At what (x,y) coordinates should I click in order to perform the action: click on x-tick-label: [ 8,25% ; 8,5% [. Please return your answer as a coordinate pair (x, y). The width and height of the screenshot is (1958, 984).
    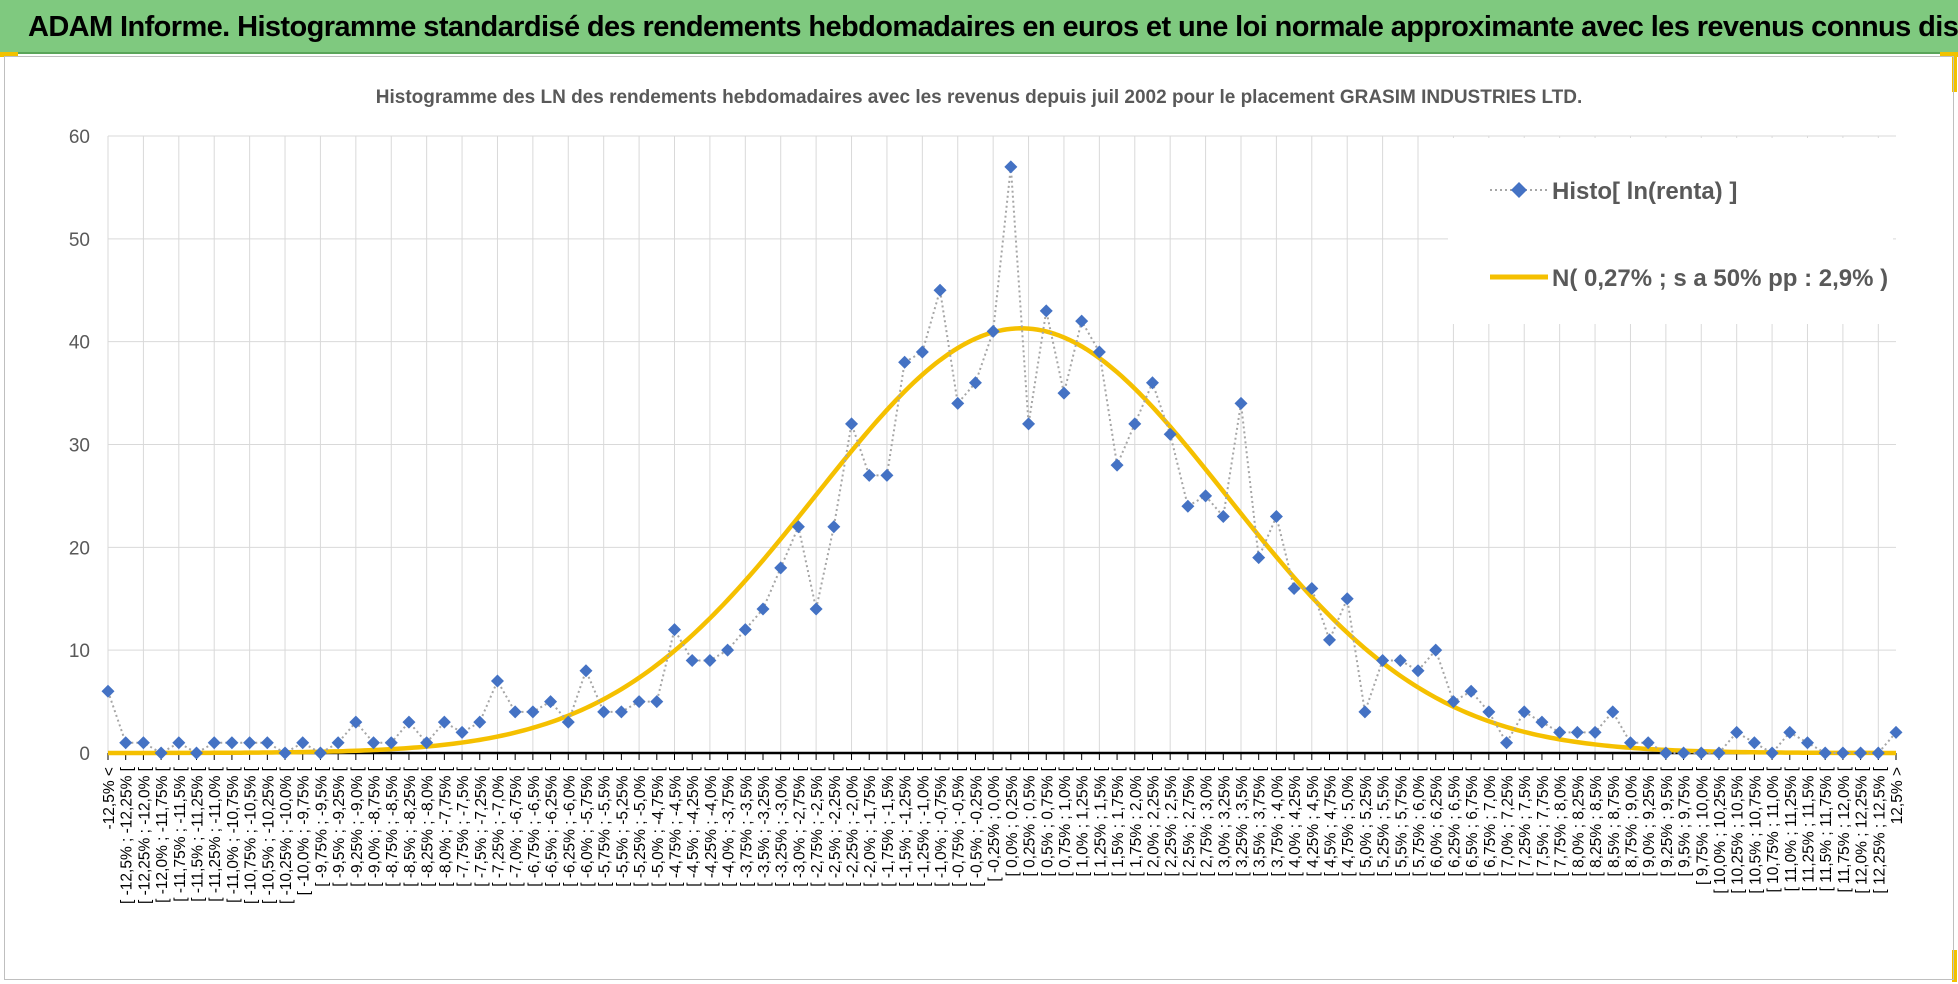
    Looking at the image, I should click on (1596, 821).